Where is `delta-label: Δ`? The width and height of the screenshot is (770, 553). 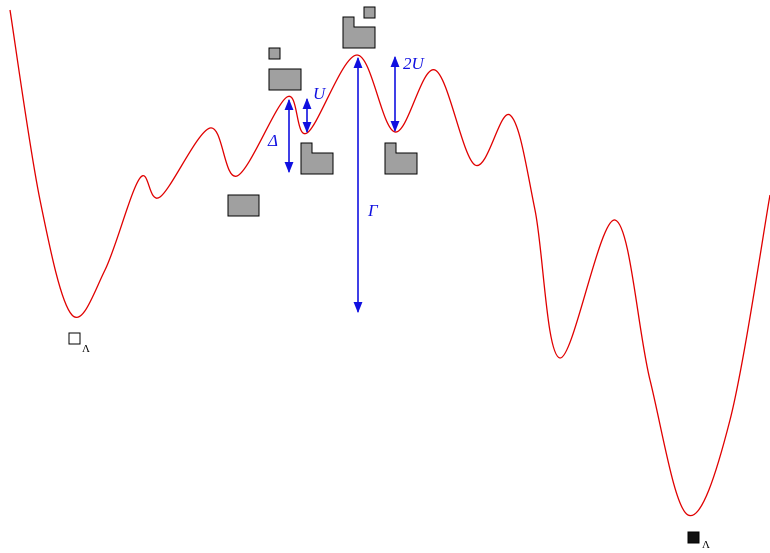 delta-label: Δ is located at coordinates (272, 140).